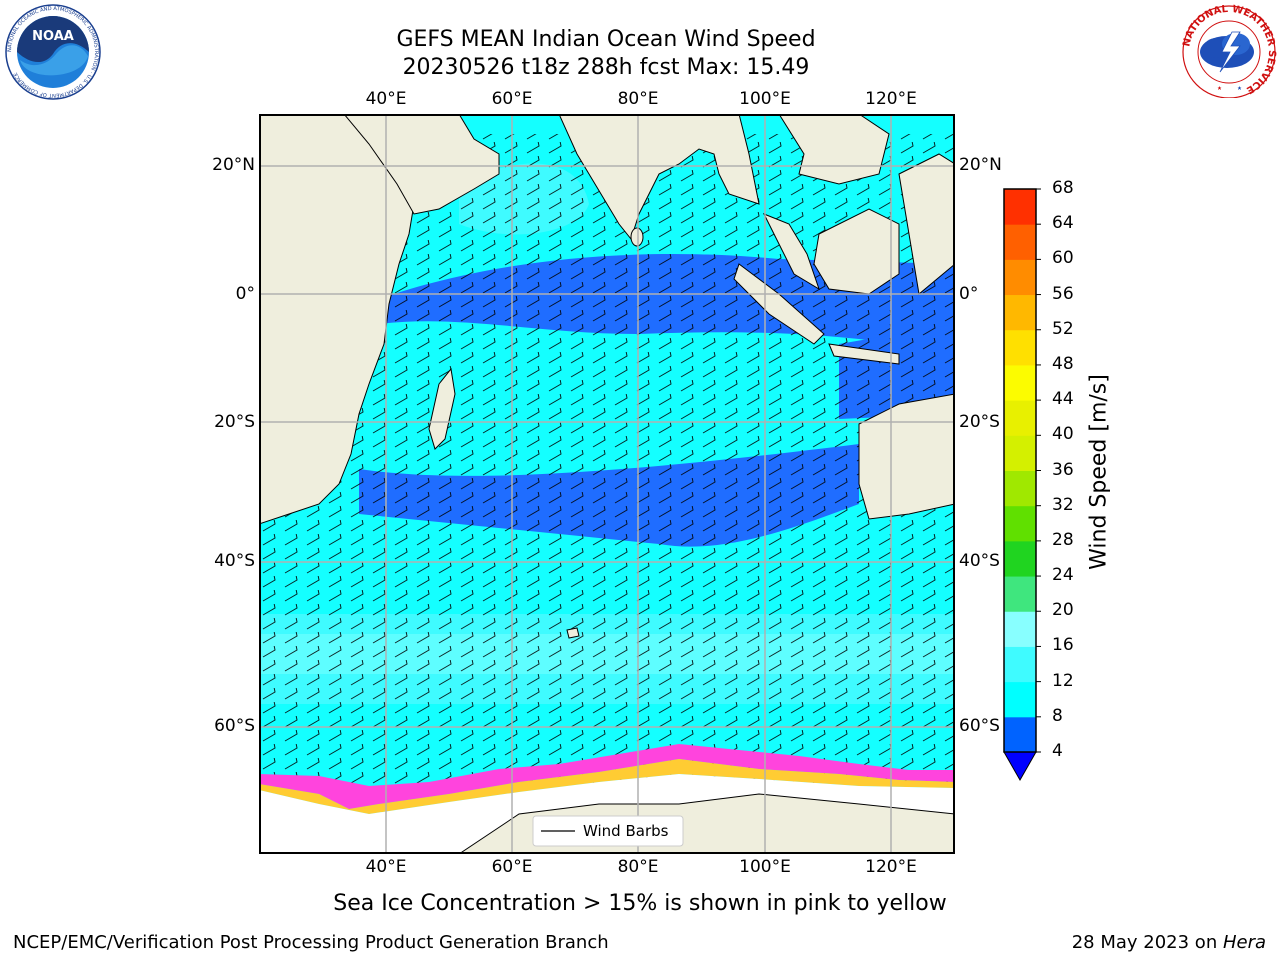 The height and width of the screenshot is (960, 1280). I want to click on colorbar-tick-label: 68, so click(1063, 188).